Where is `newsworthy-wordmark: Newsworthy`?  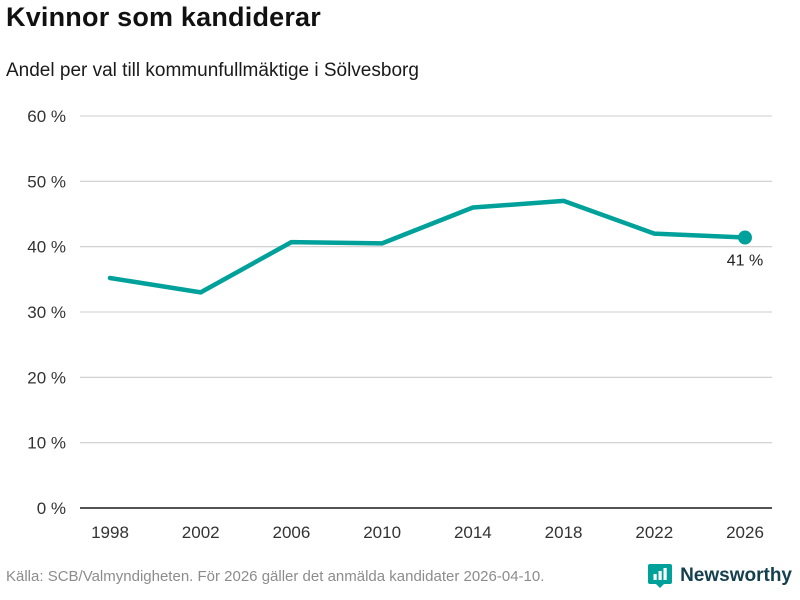
newsworthy-wordmark: Newsworthy is located at coordinates (736, 575).